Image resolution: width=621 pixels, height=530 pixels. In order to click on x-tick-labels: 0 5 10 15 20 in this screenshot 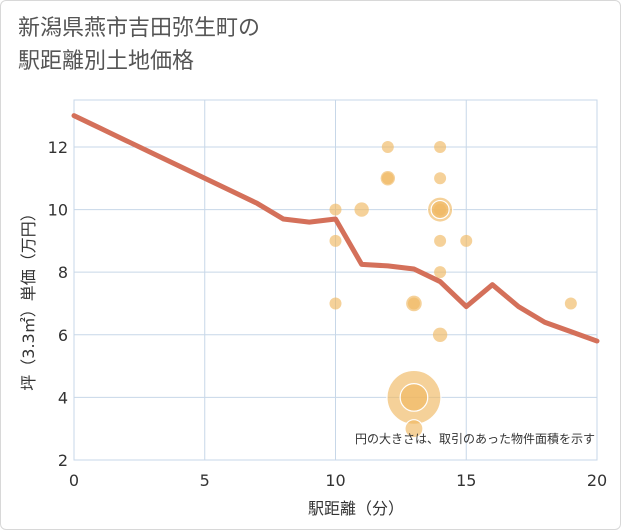, I will do `click(338, 480)`.